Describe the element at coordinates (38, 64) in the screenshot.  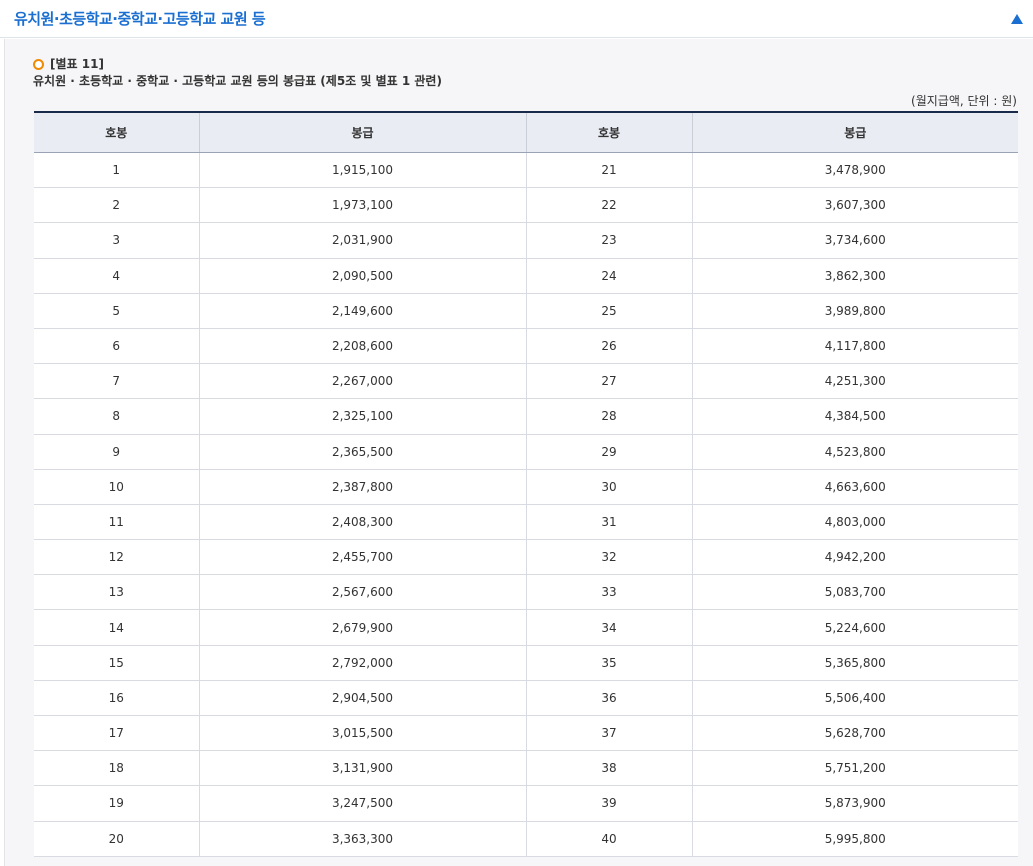
I see `circle-bullet-icon` at that location.